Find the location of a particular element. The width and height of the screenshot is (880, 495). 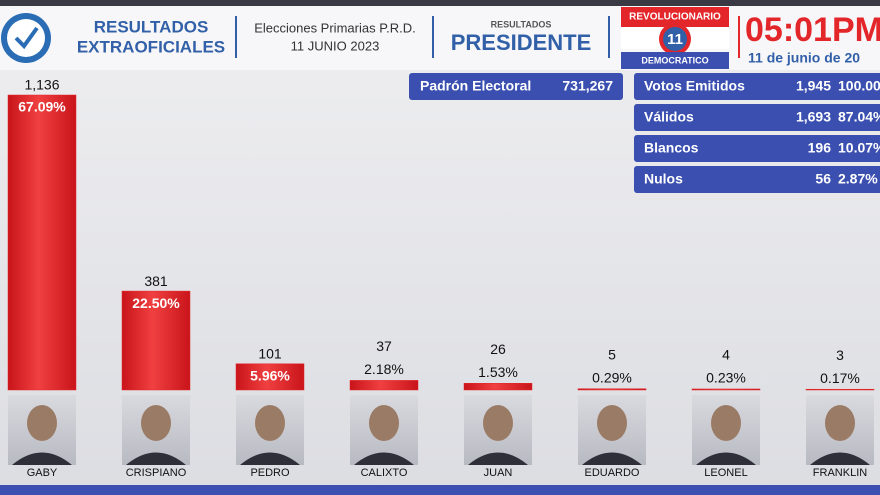

election-date: 11 JUNIO 2023 is located at coordinates (335, 45).